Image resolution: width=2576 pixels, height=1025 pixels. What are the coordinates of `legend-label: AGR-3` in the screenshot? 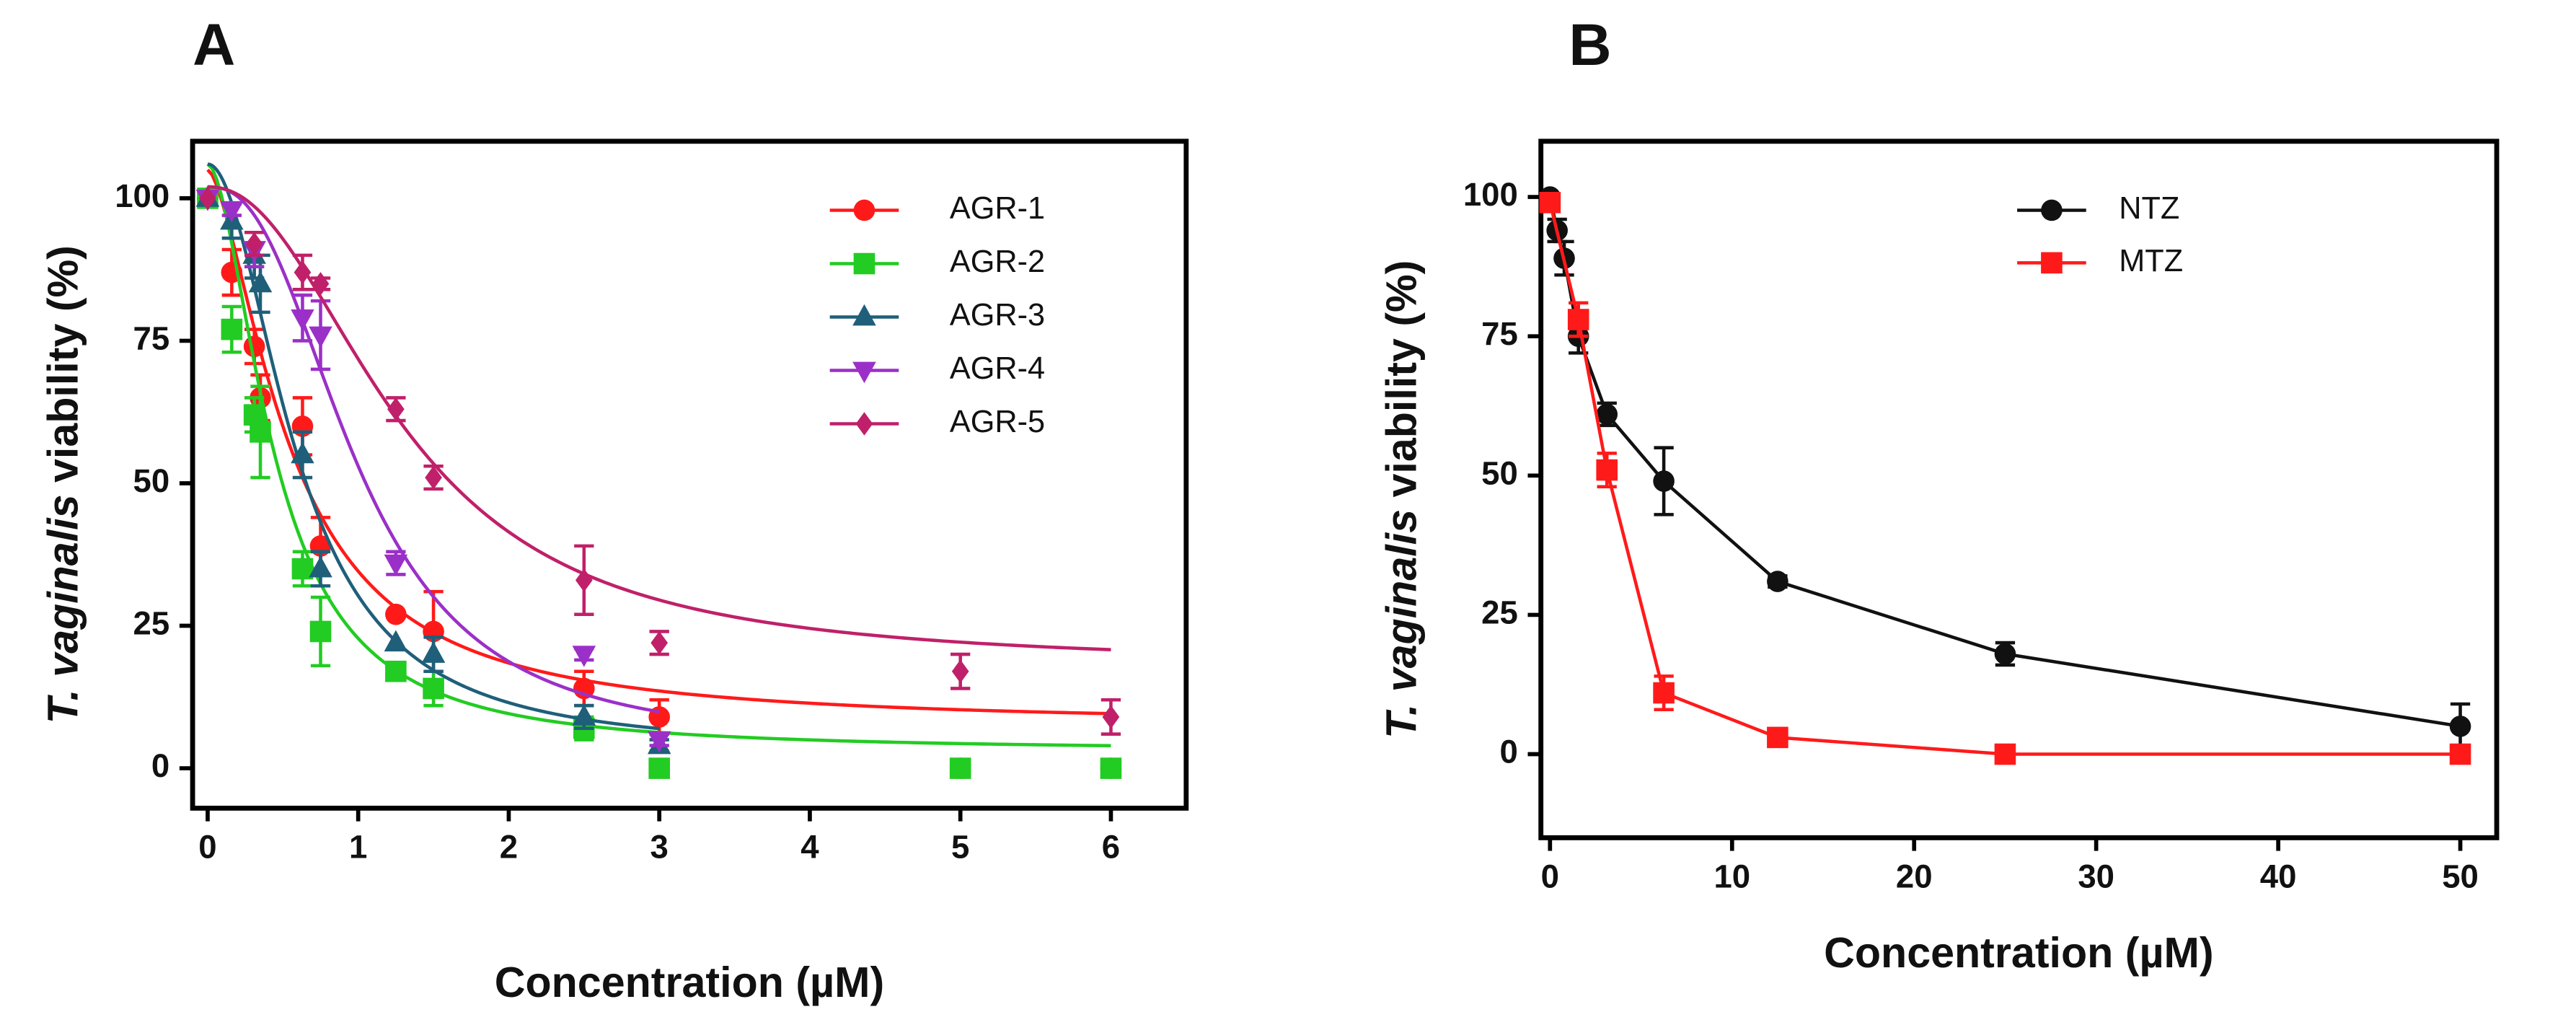 It's located at (997, 315).